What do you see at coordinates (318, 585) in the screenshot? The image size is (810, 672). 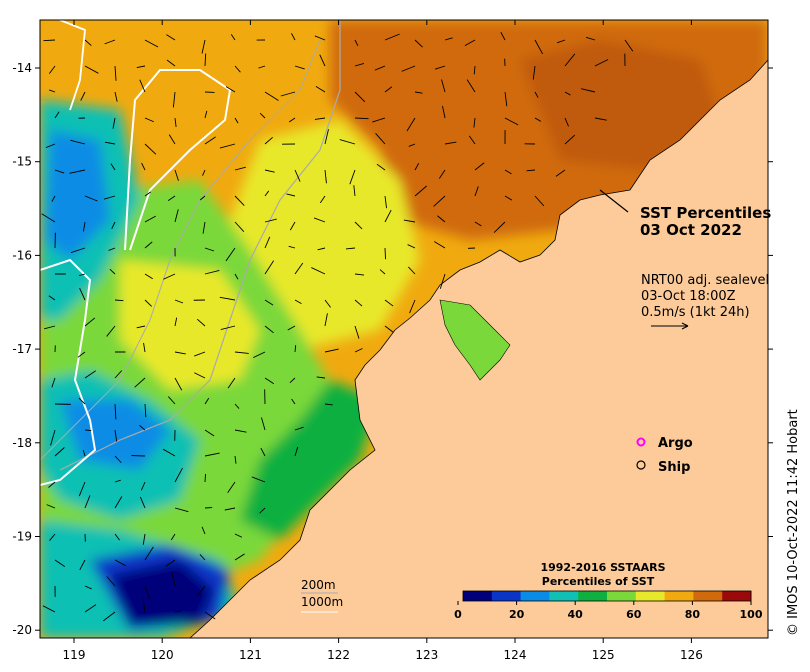 I see `depth-label-200m: 200m` at bounding box center [318, 585].